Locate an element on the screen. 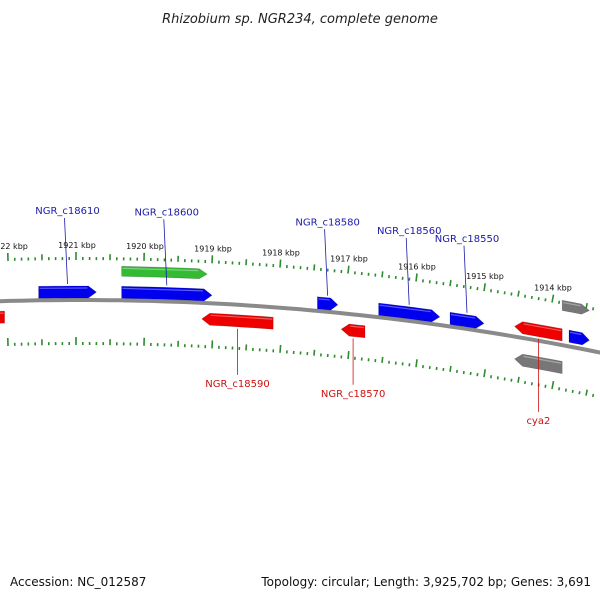 This screenshot has height=600, width=600. genome-backbone is located at coordinates (300, 326).